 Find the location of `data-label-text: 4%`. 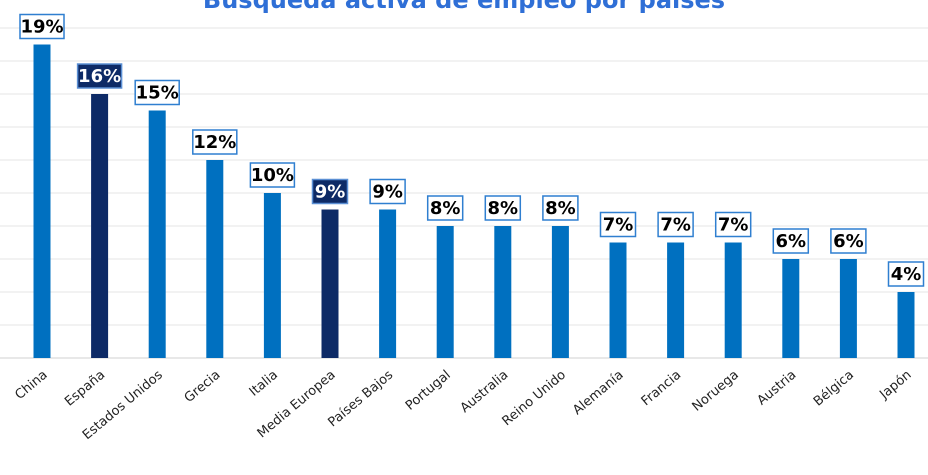

data-label-text: 4% is located at coordinates (906, 274).